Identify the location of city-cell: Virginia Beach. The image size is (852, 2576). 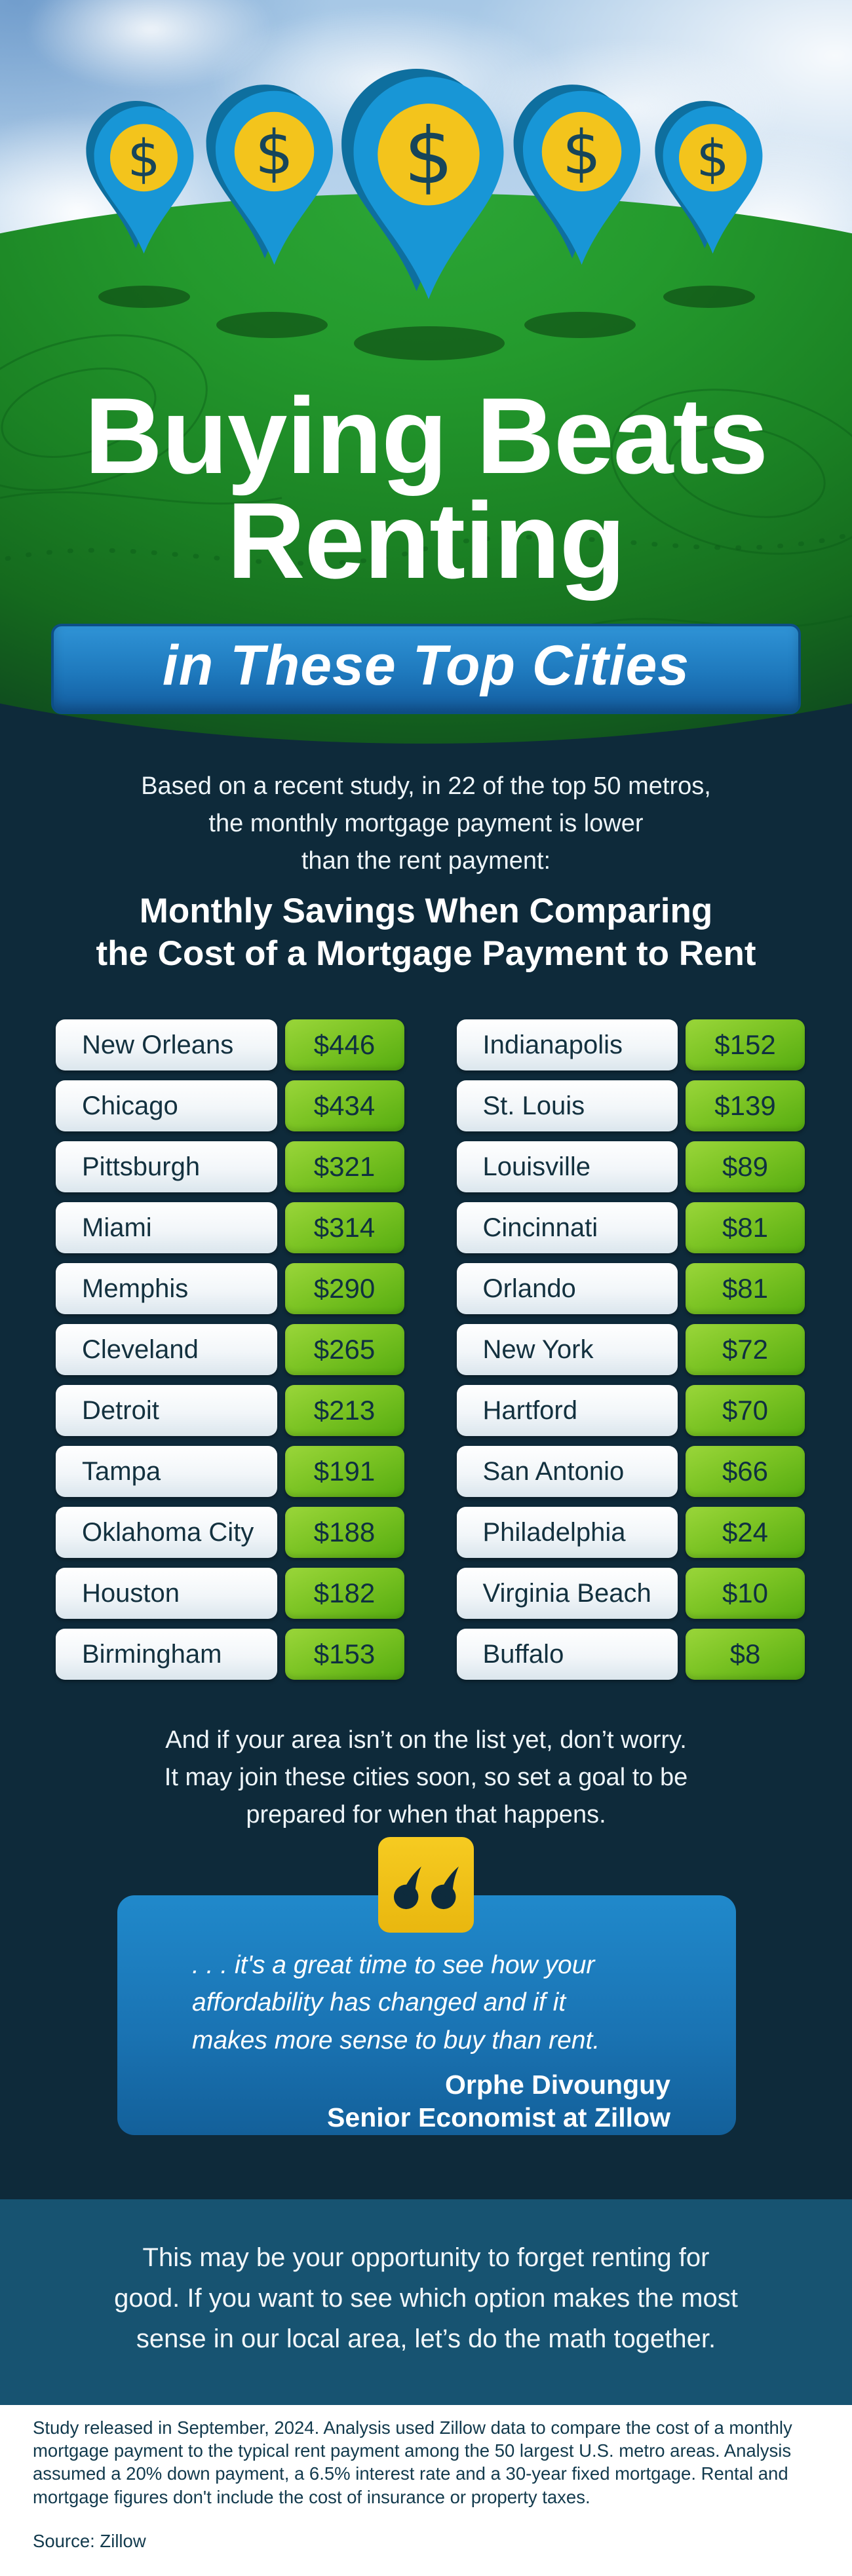
(567, 1594).